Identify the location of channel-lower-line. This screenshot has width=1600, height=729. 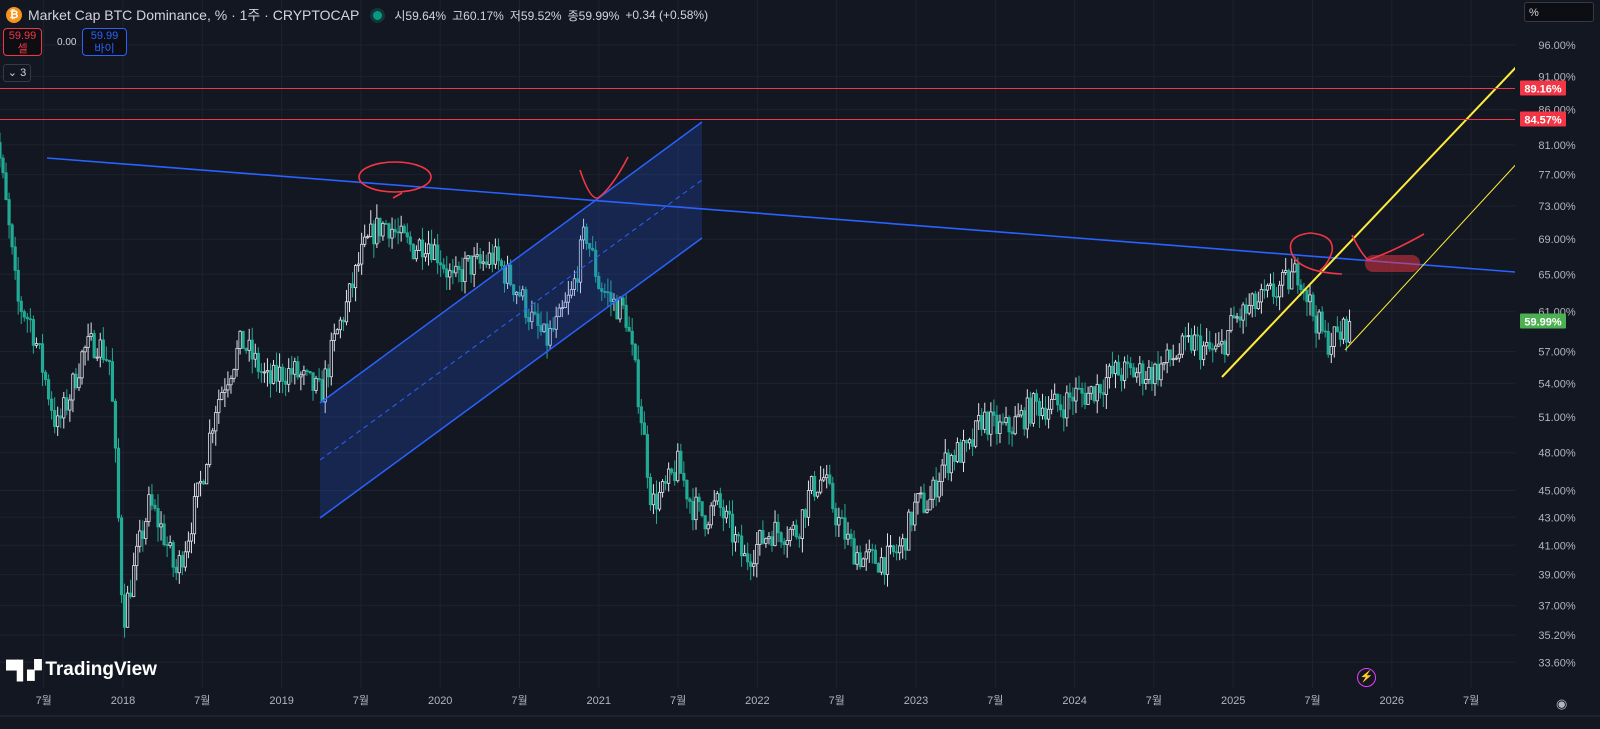
(511, 378).